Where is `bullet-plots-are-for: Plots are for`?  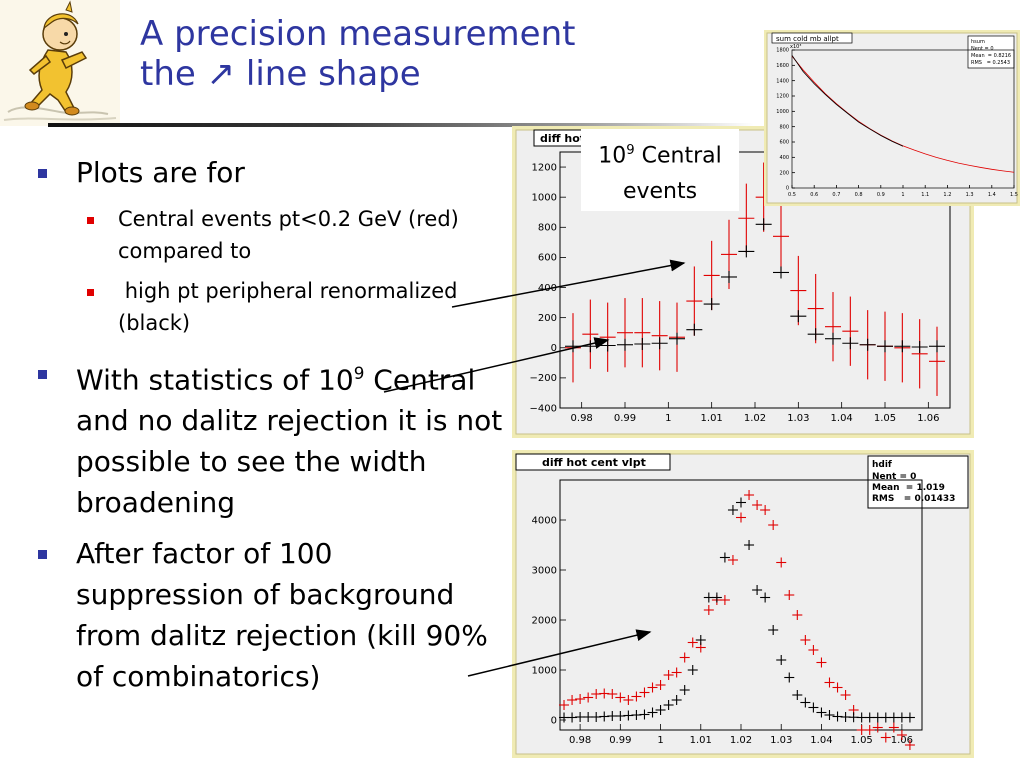 bullet-plots-are-for: Plots are for is located at coordinates (271, 172).